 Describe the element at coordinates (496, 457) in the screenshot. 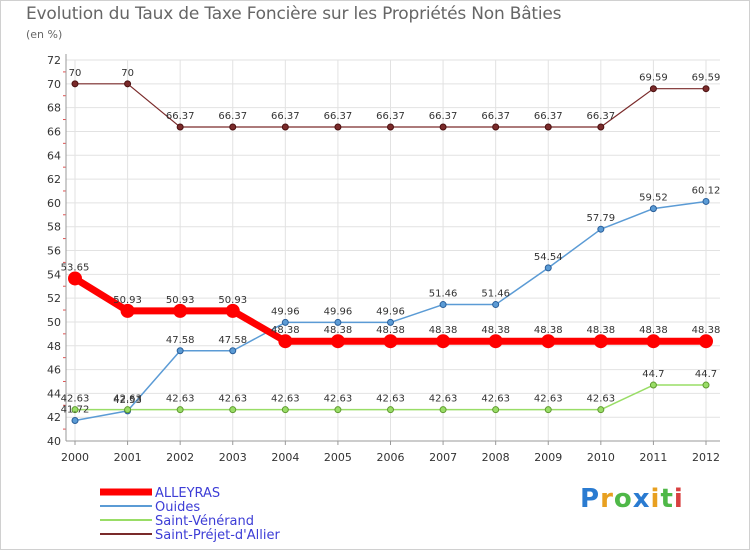

I see `x-tick-label: 2008` at that location.